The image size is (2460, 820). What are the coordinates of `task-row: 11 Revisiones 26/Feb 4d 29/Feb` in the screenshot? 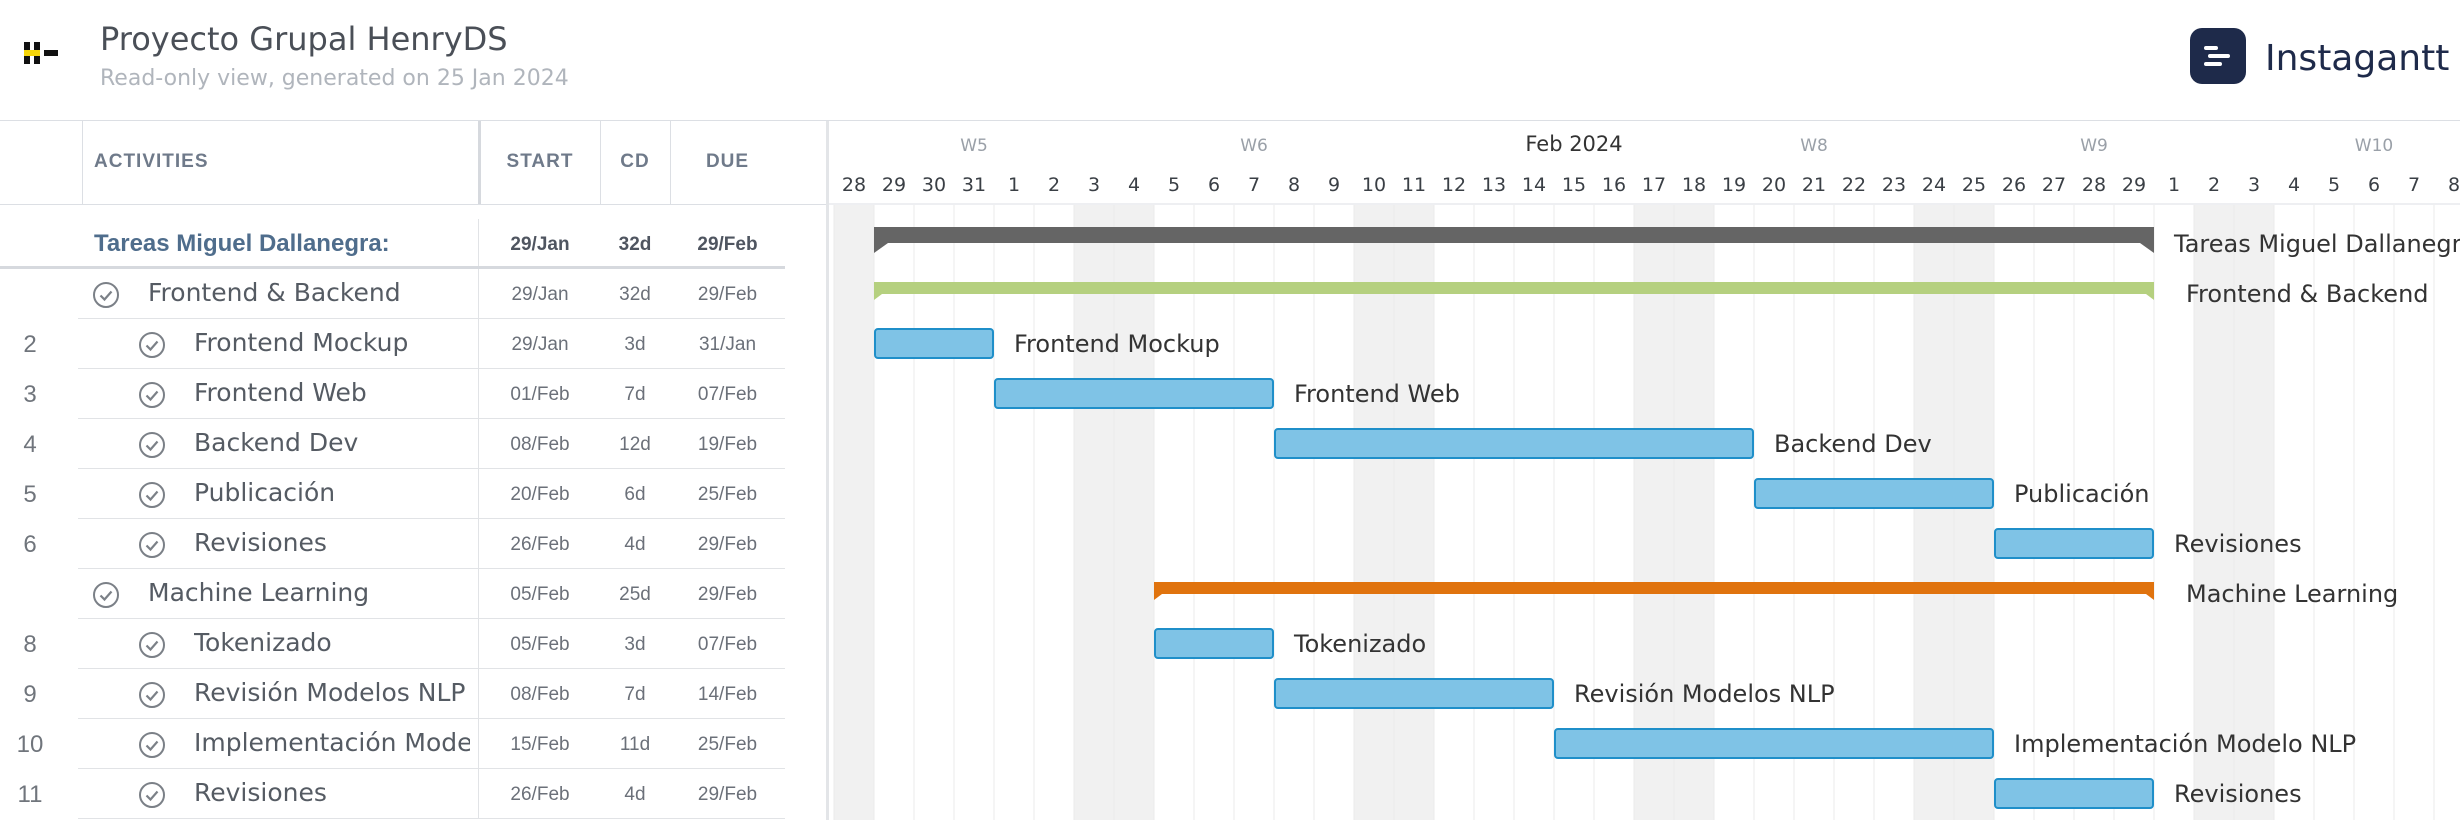 It's located at (392, 794).